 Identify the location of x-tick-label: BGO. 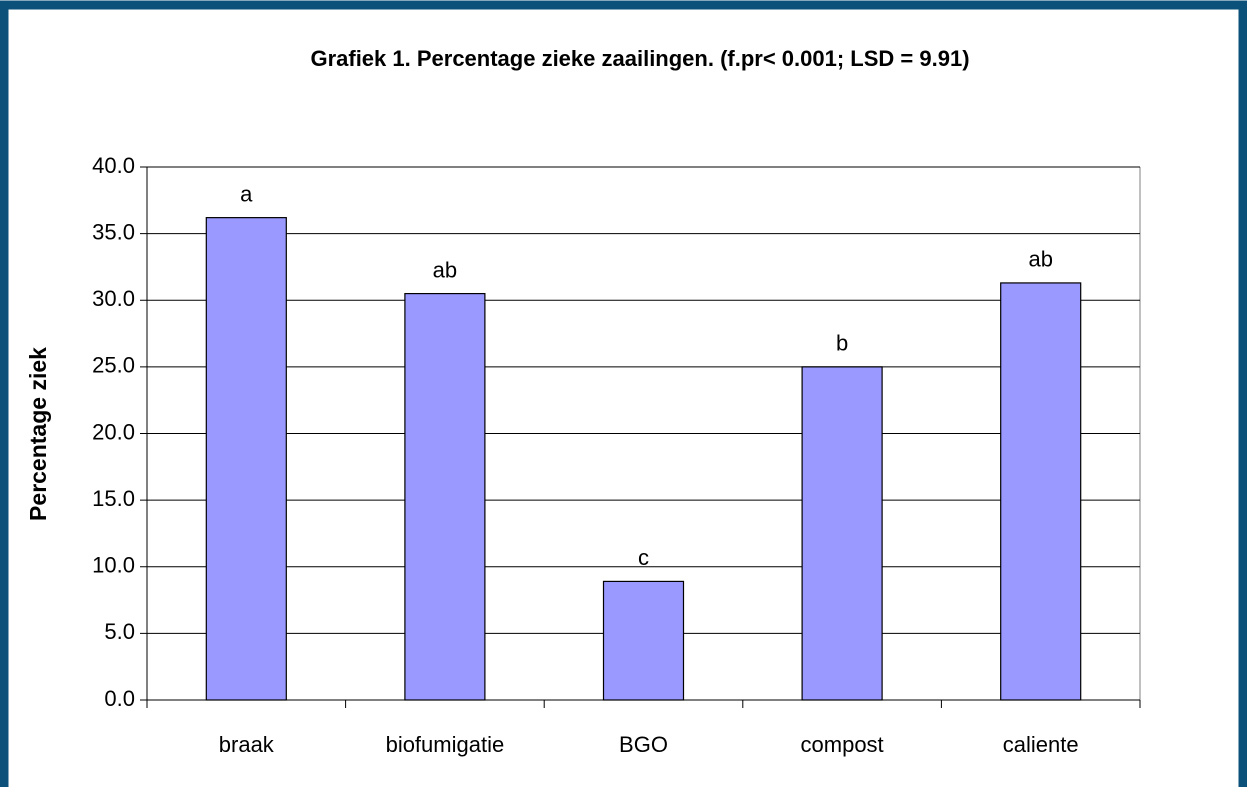
(643, 744).